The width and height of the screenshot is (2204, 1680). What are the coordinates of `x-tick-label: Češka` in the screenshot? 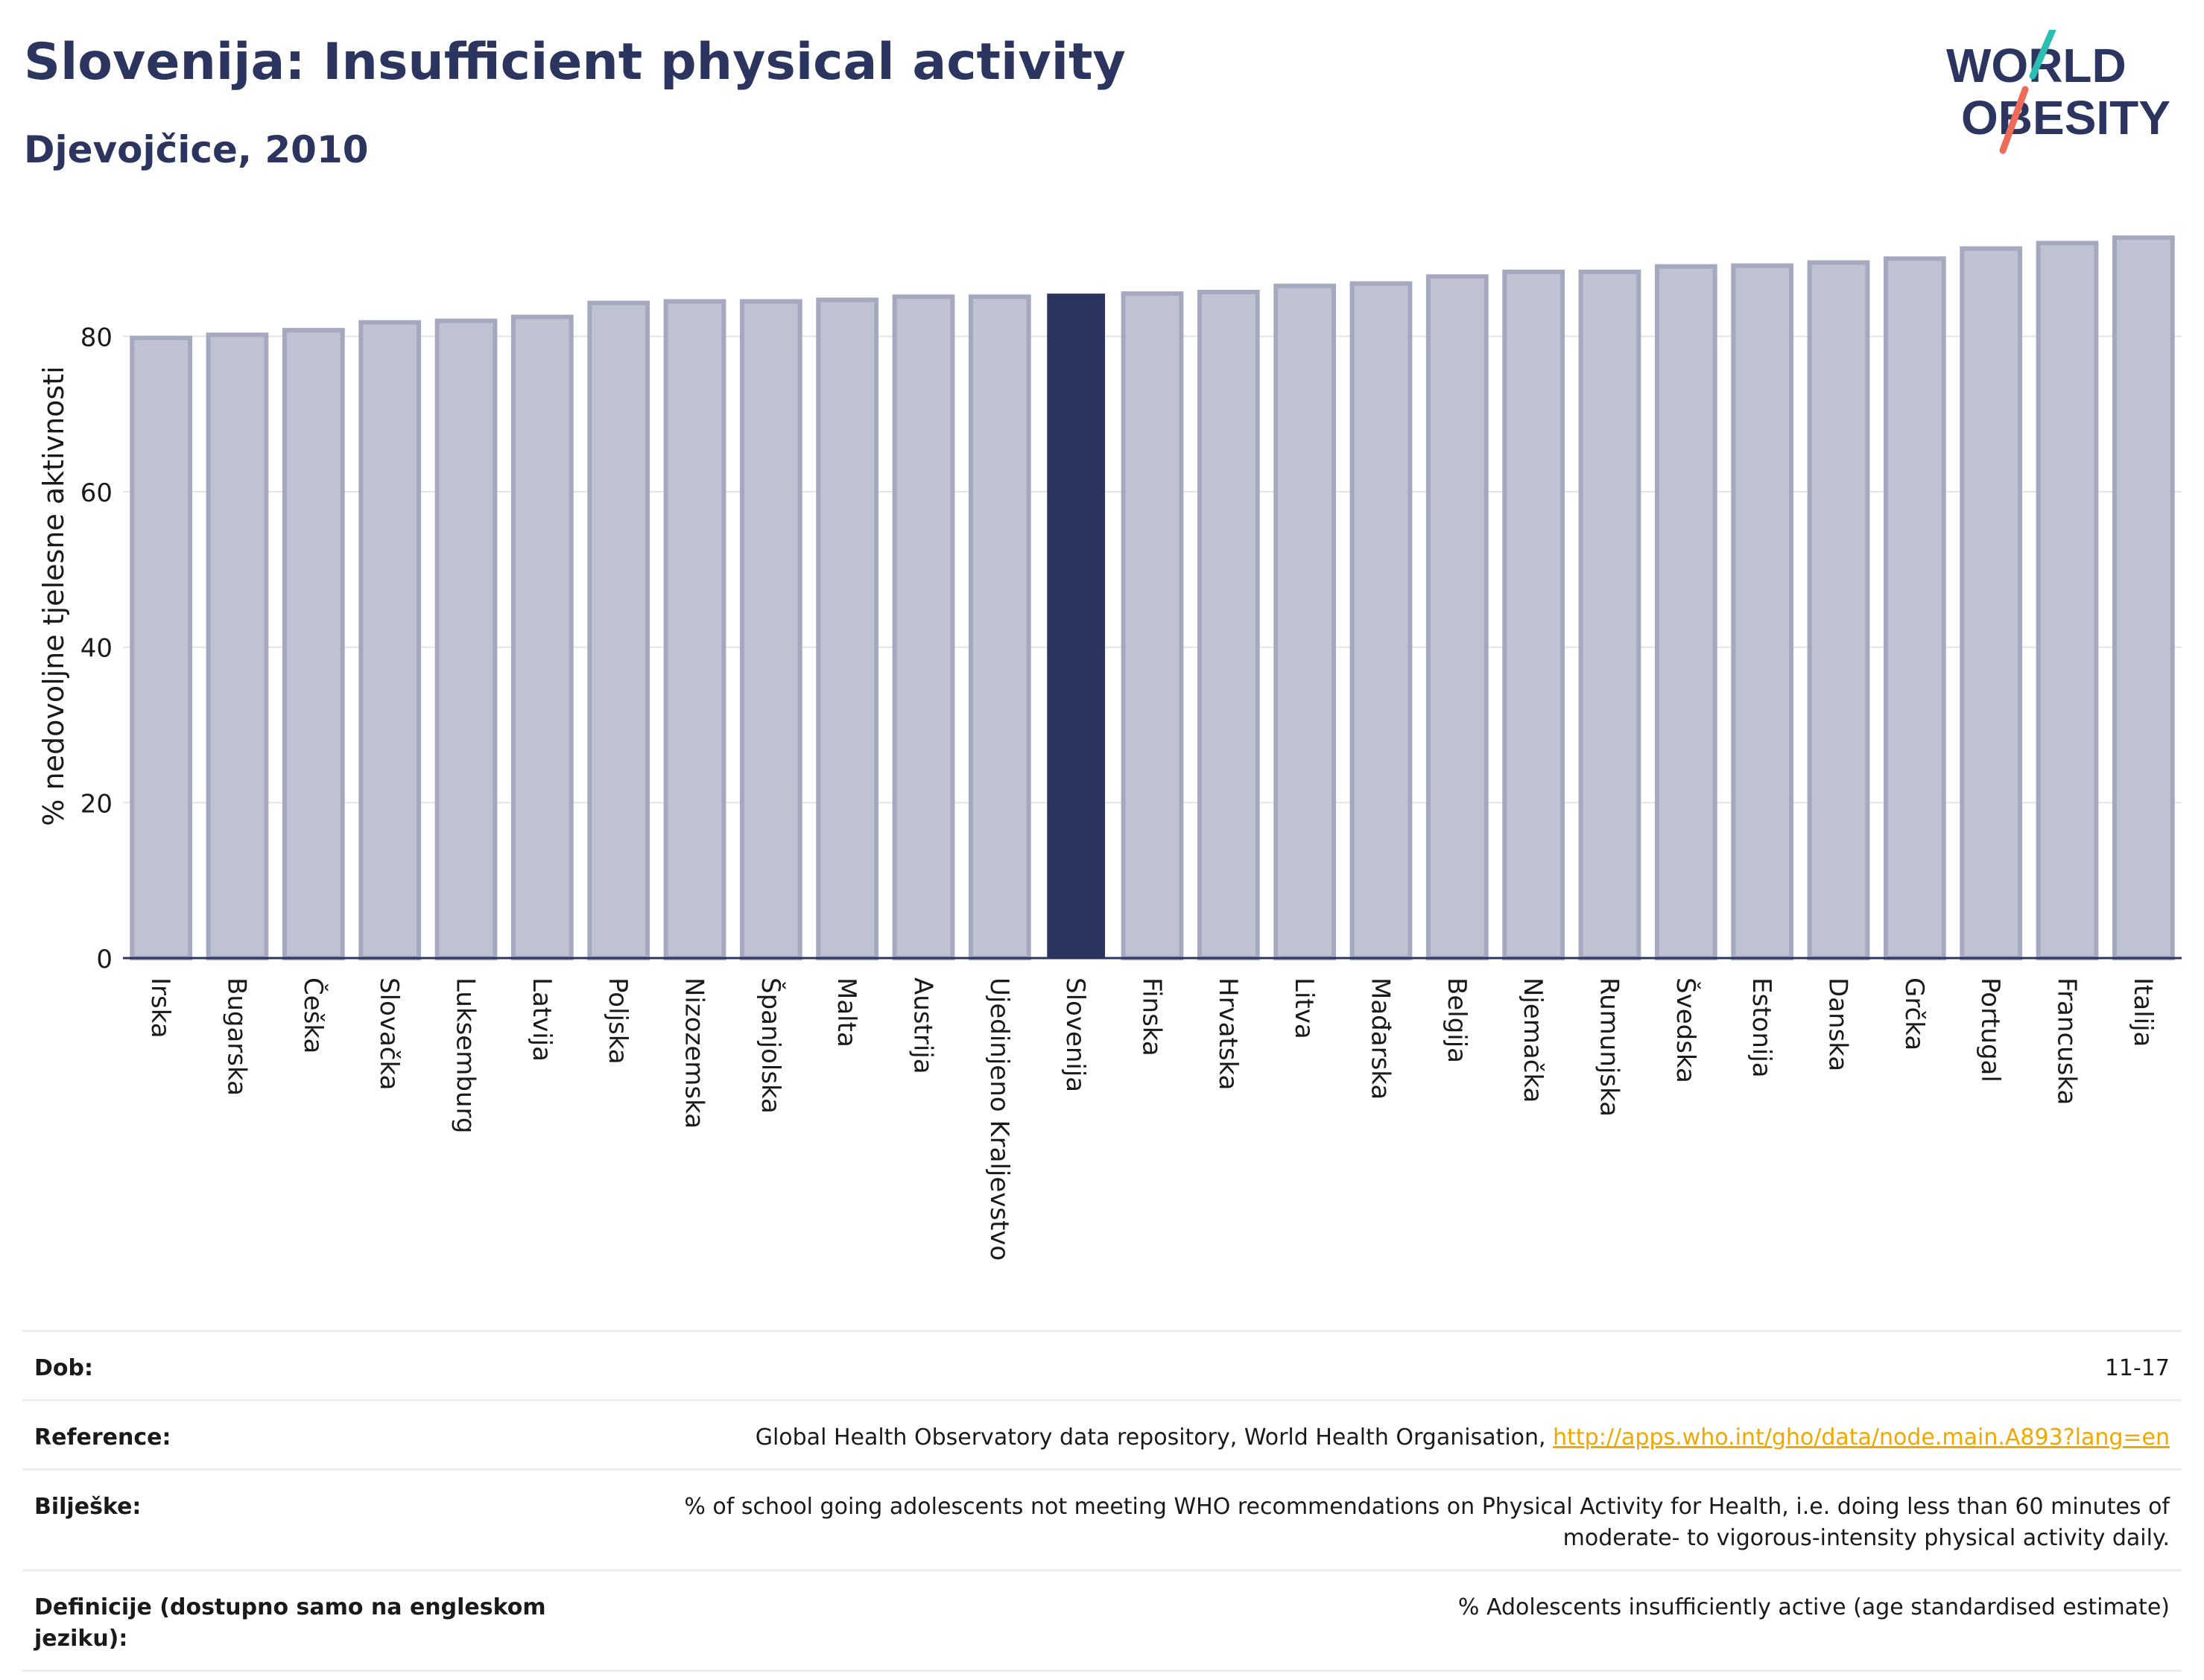 It's located at (313, 1015).